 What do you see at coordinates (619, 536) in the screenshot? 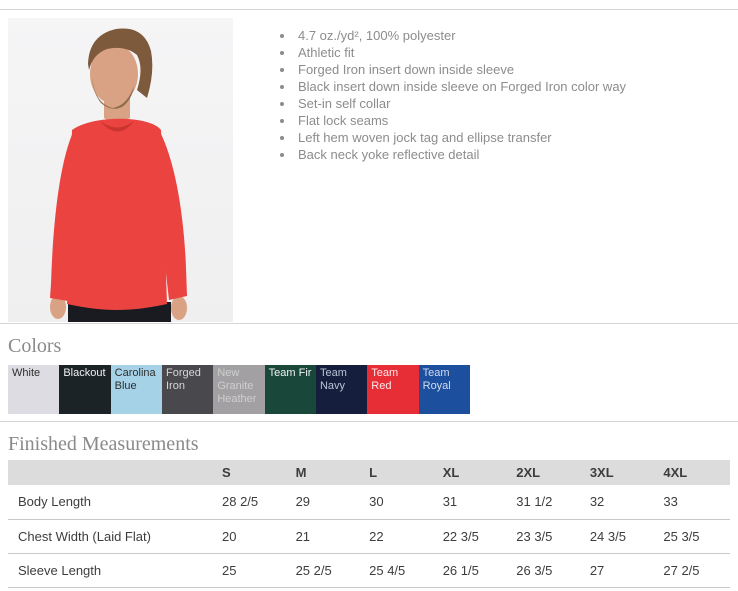
I see `measurement-value: 24 3/5` at bounding box center [619, 536].